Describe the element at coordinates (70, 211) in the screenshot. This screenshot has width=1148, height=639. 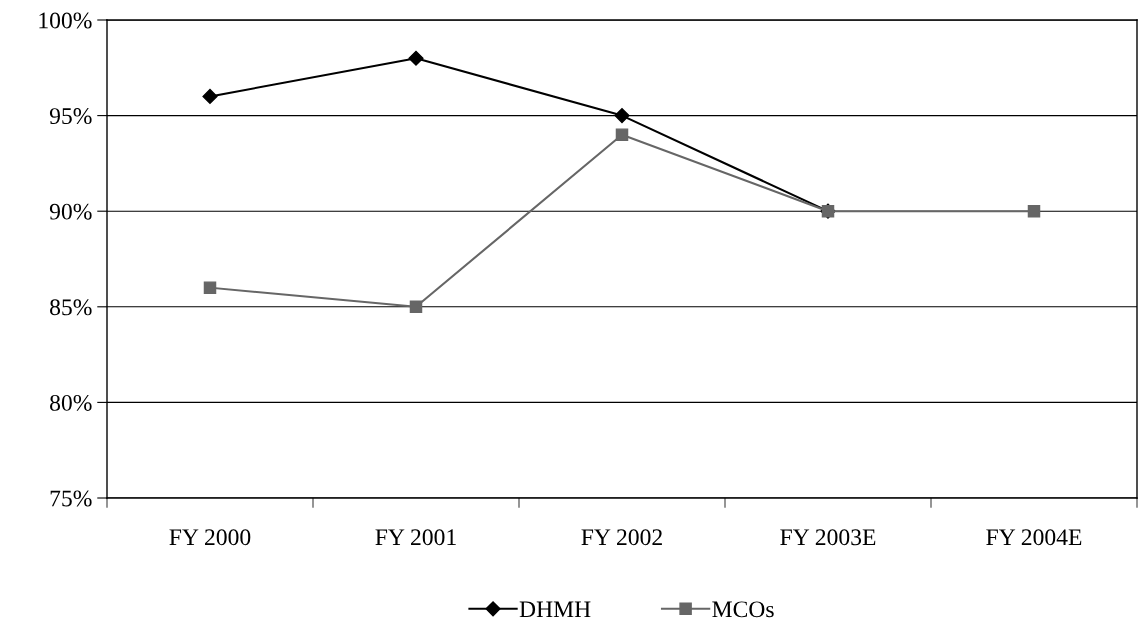
I see `y-tick-label: 90%` at that location.